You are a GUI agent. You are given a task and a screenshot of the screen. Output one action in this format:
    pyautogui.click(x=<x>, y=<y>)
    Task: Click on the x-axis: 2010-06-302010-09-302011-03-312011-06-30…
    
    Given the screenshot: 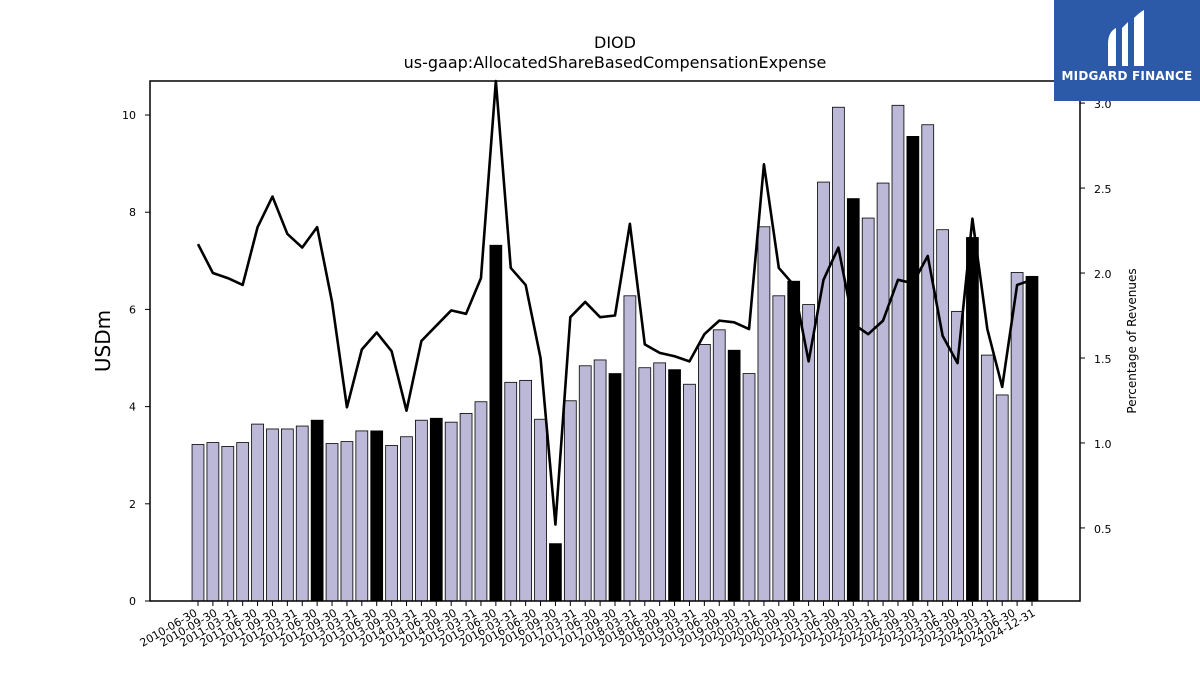 What is the action you would take?
    pyautogui.click(x=588, y=625)
    